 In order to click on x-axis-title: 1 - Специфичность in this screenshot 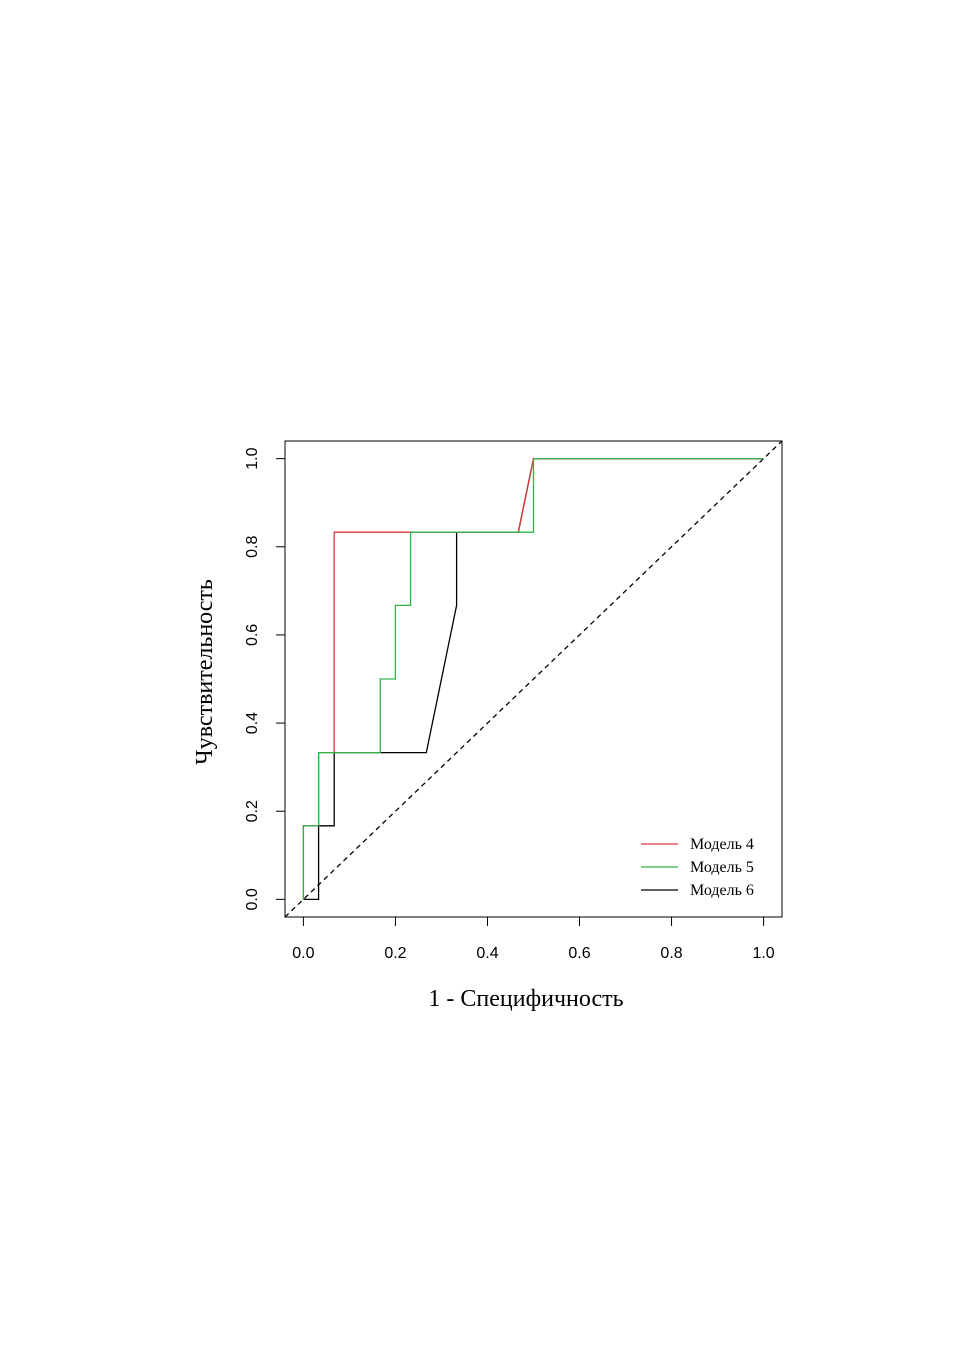, I will do `click(525, 999)`.